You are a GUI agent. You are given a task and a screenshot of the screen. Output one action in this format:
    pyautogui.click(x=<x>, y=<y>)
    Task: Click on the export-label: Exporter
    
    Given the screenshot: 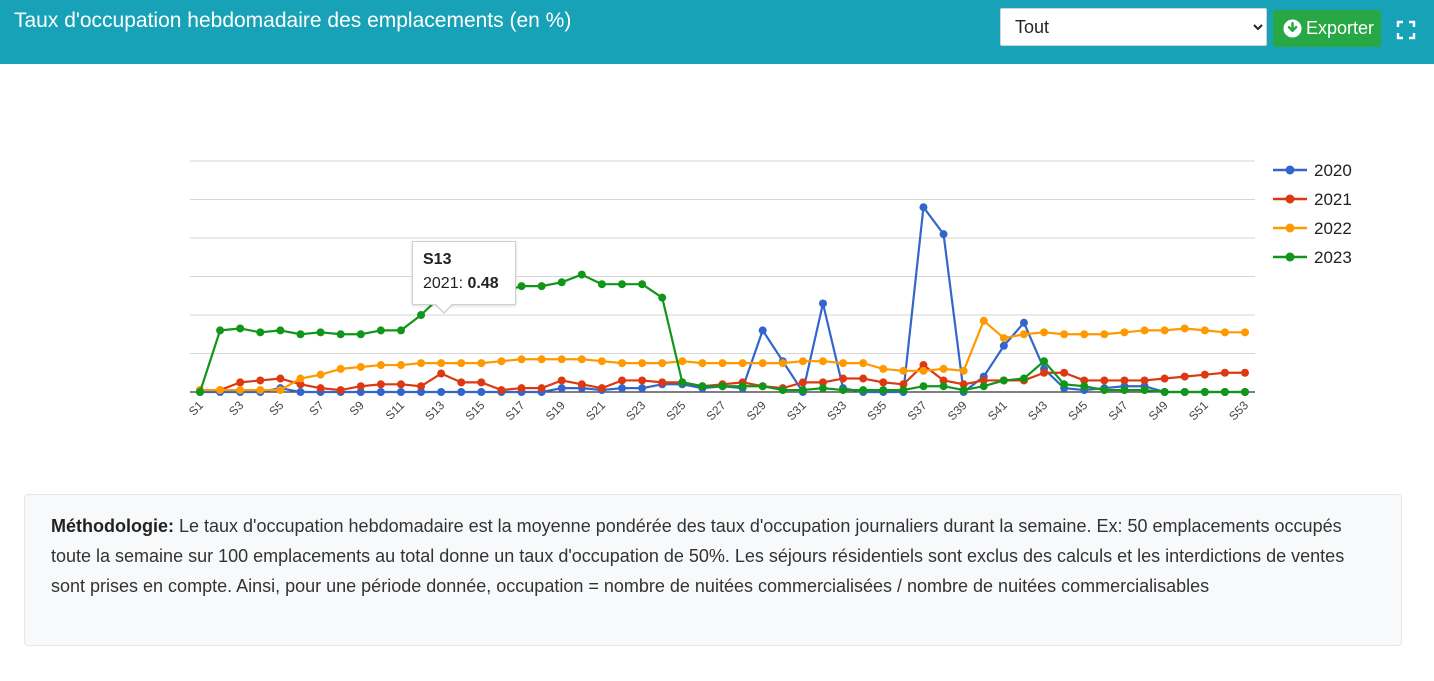 What is the action you would take?
    pyautogui.click(x=1340, y=28)
    